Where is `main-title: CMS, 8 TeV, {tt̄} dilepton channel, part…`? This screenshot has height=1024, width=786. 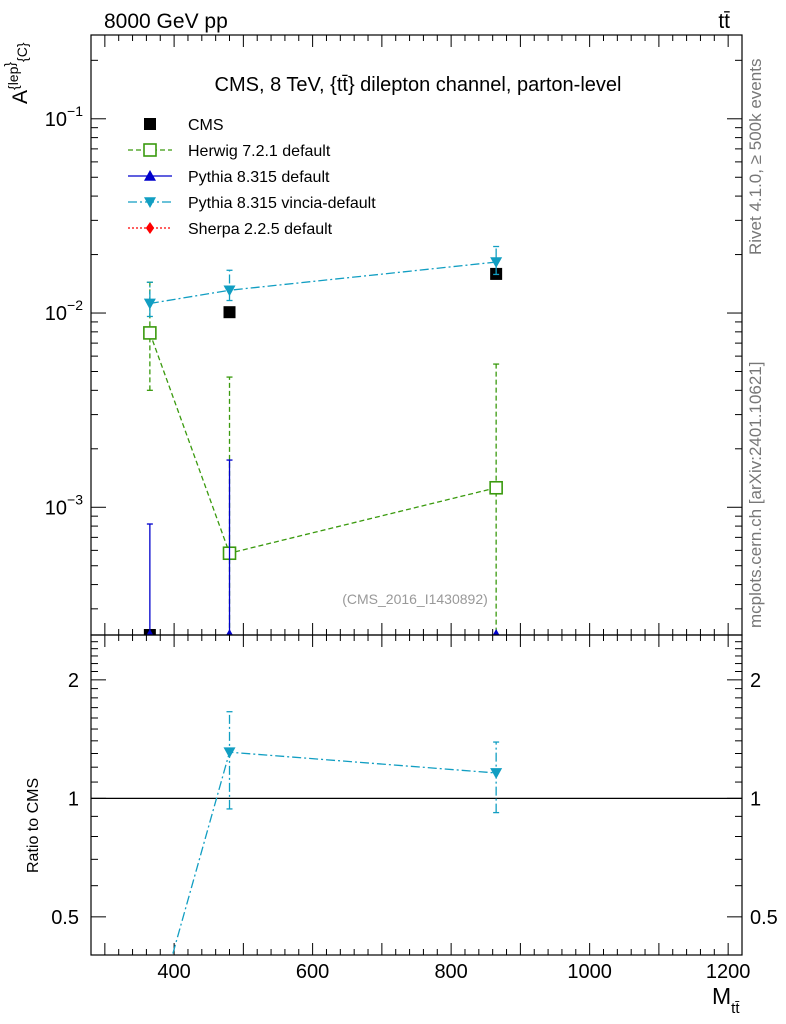
main-title: CMS, 8 TeV, {tt̄} dilepton channel, part… is located at coordinates (418, 85).